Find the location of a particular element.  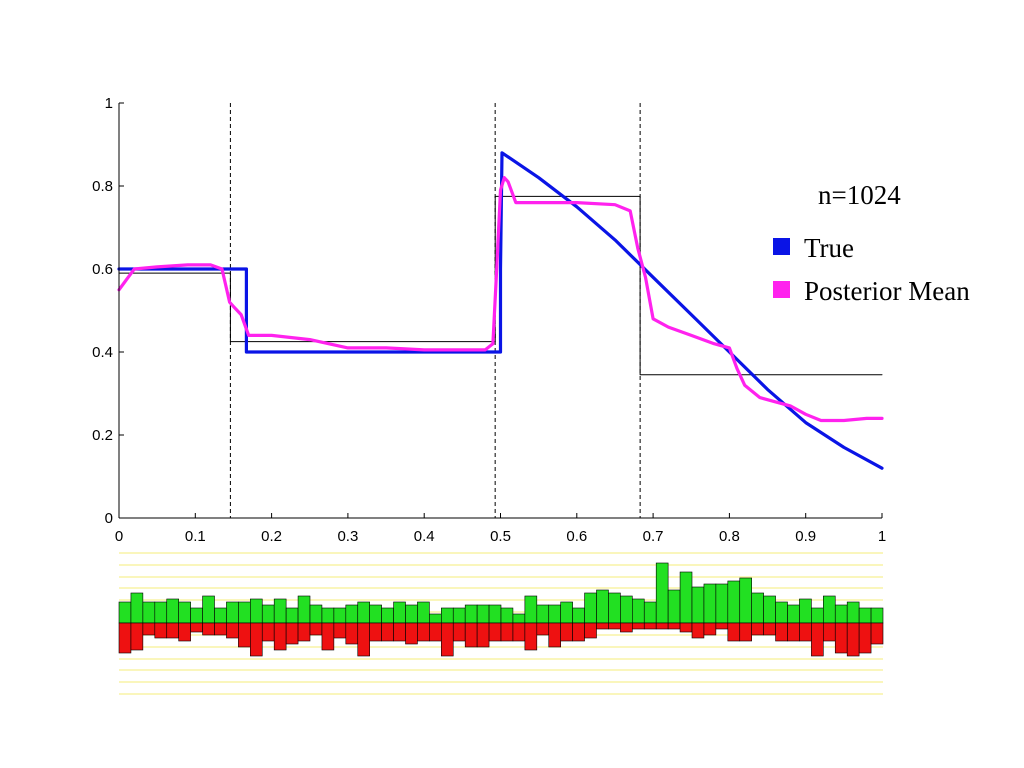

legend-label-true: True is located at coordinates (829, 248).